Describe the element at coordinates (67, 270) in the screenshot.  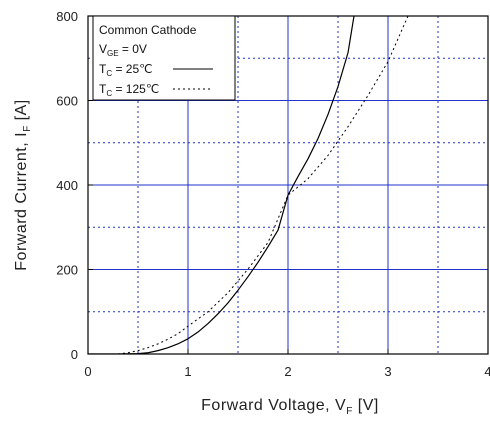
I see `y-tick-label: 200` at that location.